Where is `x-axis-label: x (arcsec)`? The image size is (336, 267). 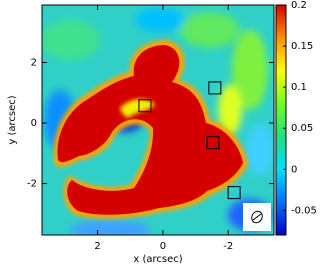
x-axis-label: x (arcsec) is located at coordinates (157, 259).